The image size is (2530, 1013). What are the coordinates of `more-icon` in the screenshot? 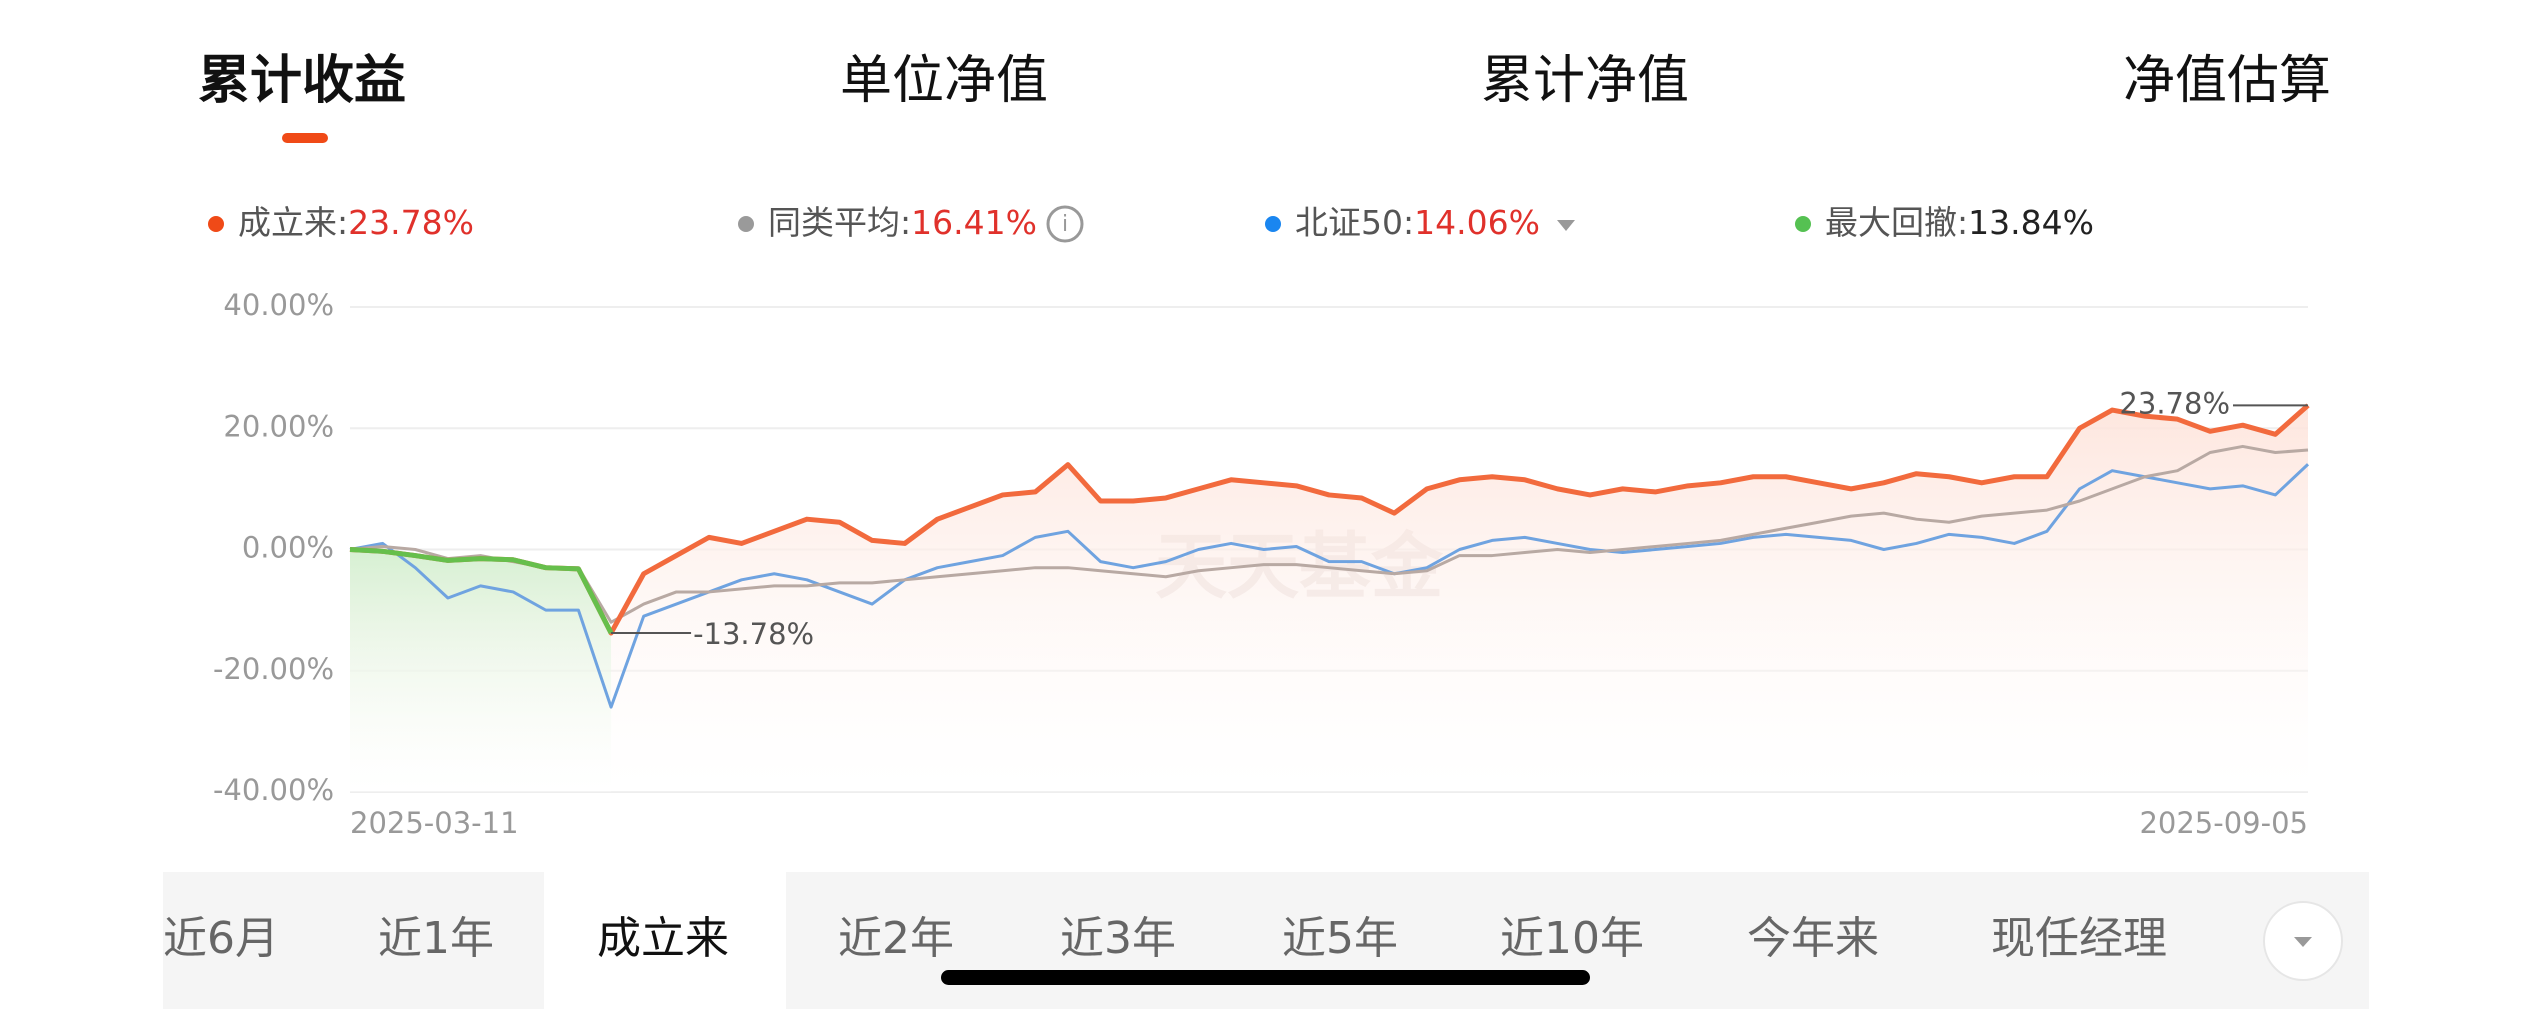 It's located at (2303, 942).